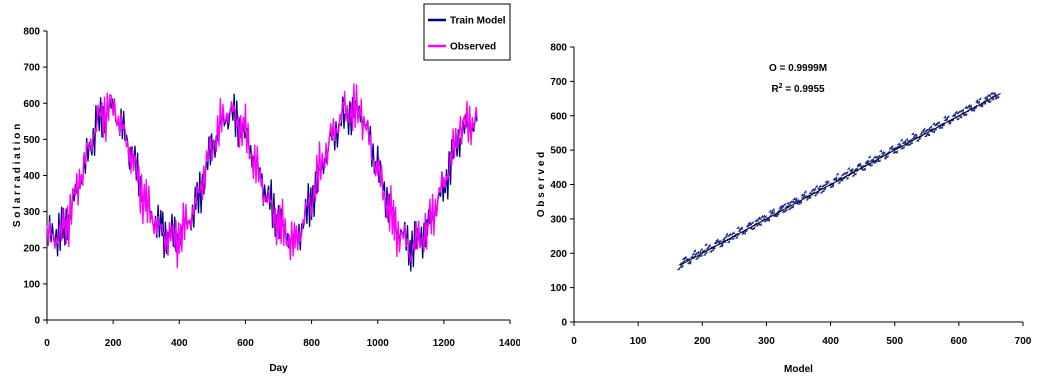 This screenshot has height=378, width=1038. What do you see at coordinates (781, 86) in the screenshot?
I see `r-squared-superscript: 2` at bounding box center [781, 86].